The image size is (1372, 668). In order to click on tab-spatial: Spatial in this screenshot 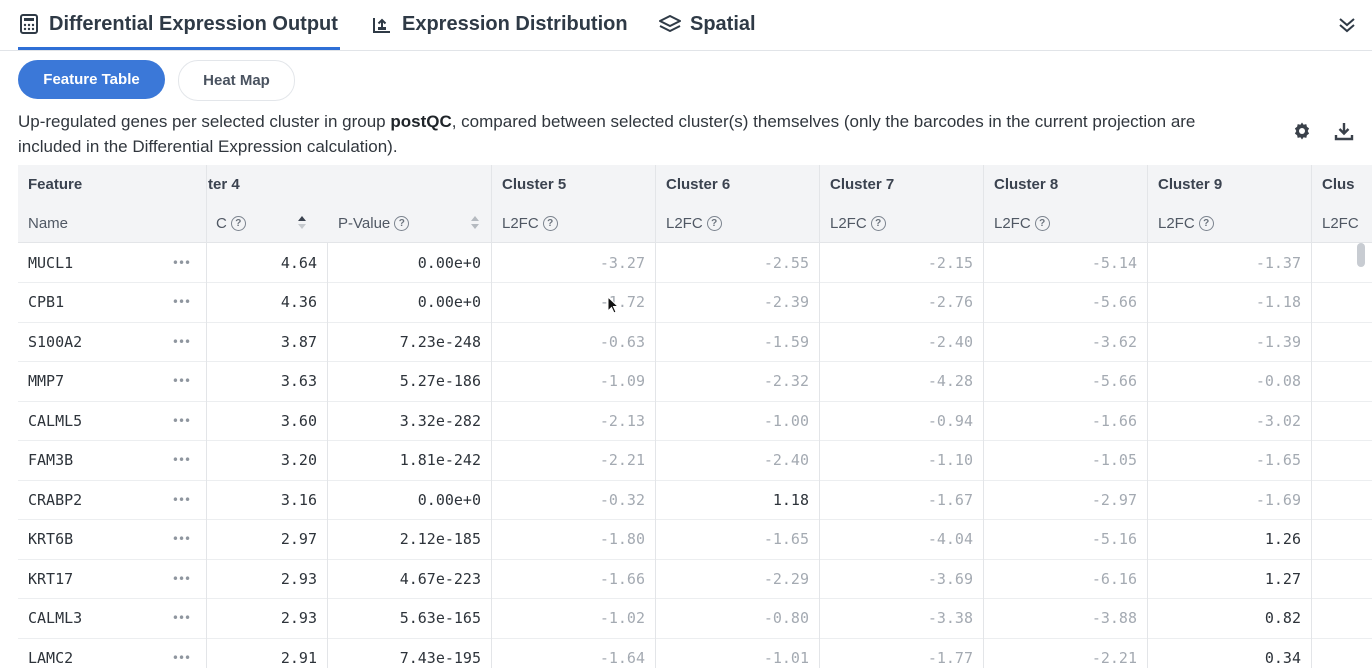, I will do `click(707, 24)`.